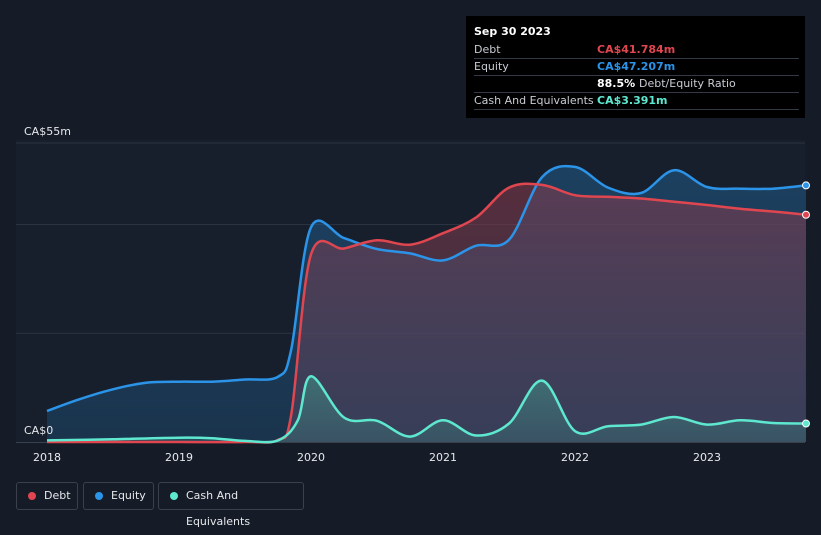  Describe the element at coordinates (806, 423) in the screenshot. I see `series-endpoint-cash-and-equivalents` at that location.